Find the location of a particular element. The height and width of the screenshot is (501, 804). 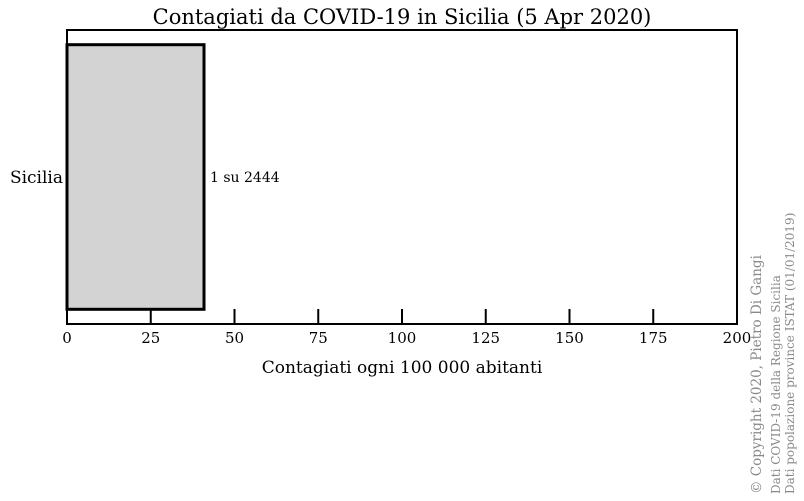

x-tick-label: 100 is located at coordinates (402, 338).